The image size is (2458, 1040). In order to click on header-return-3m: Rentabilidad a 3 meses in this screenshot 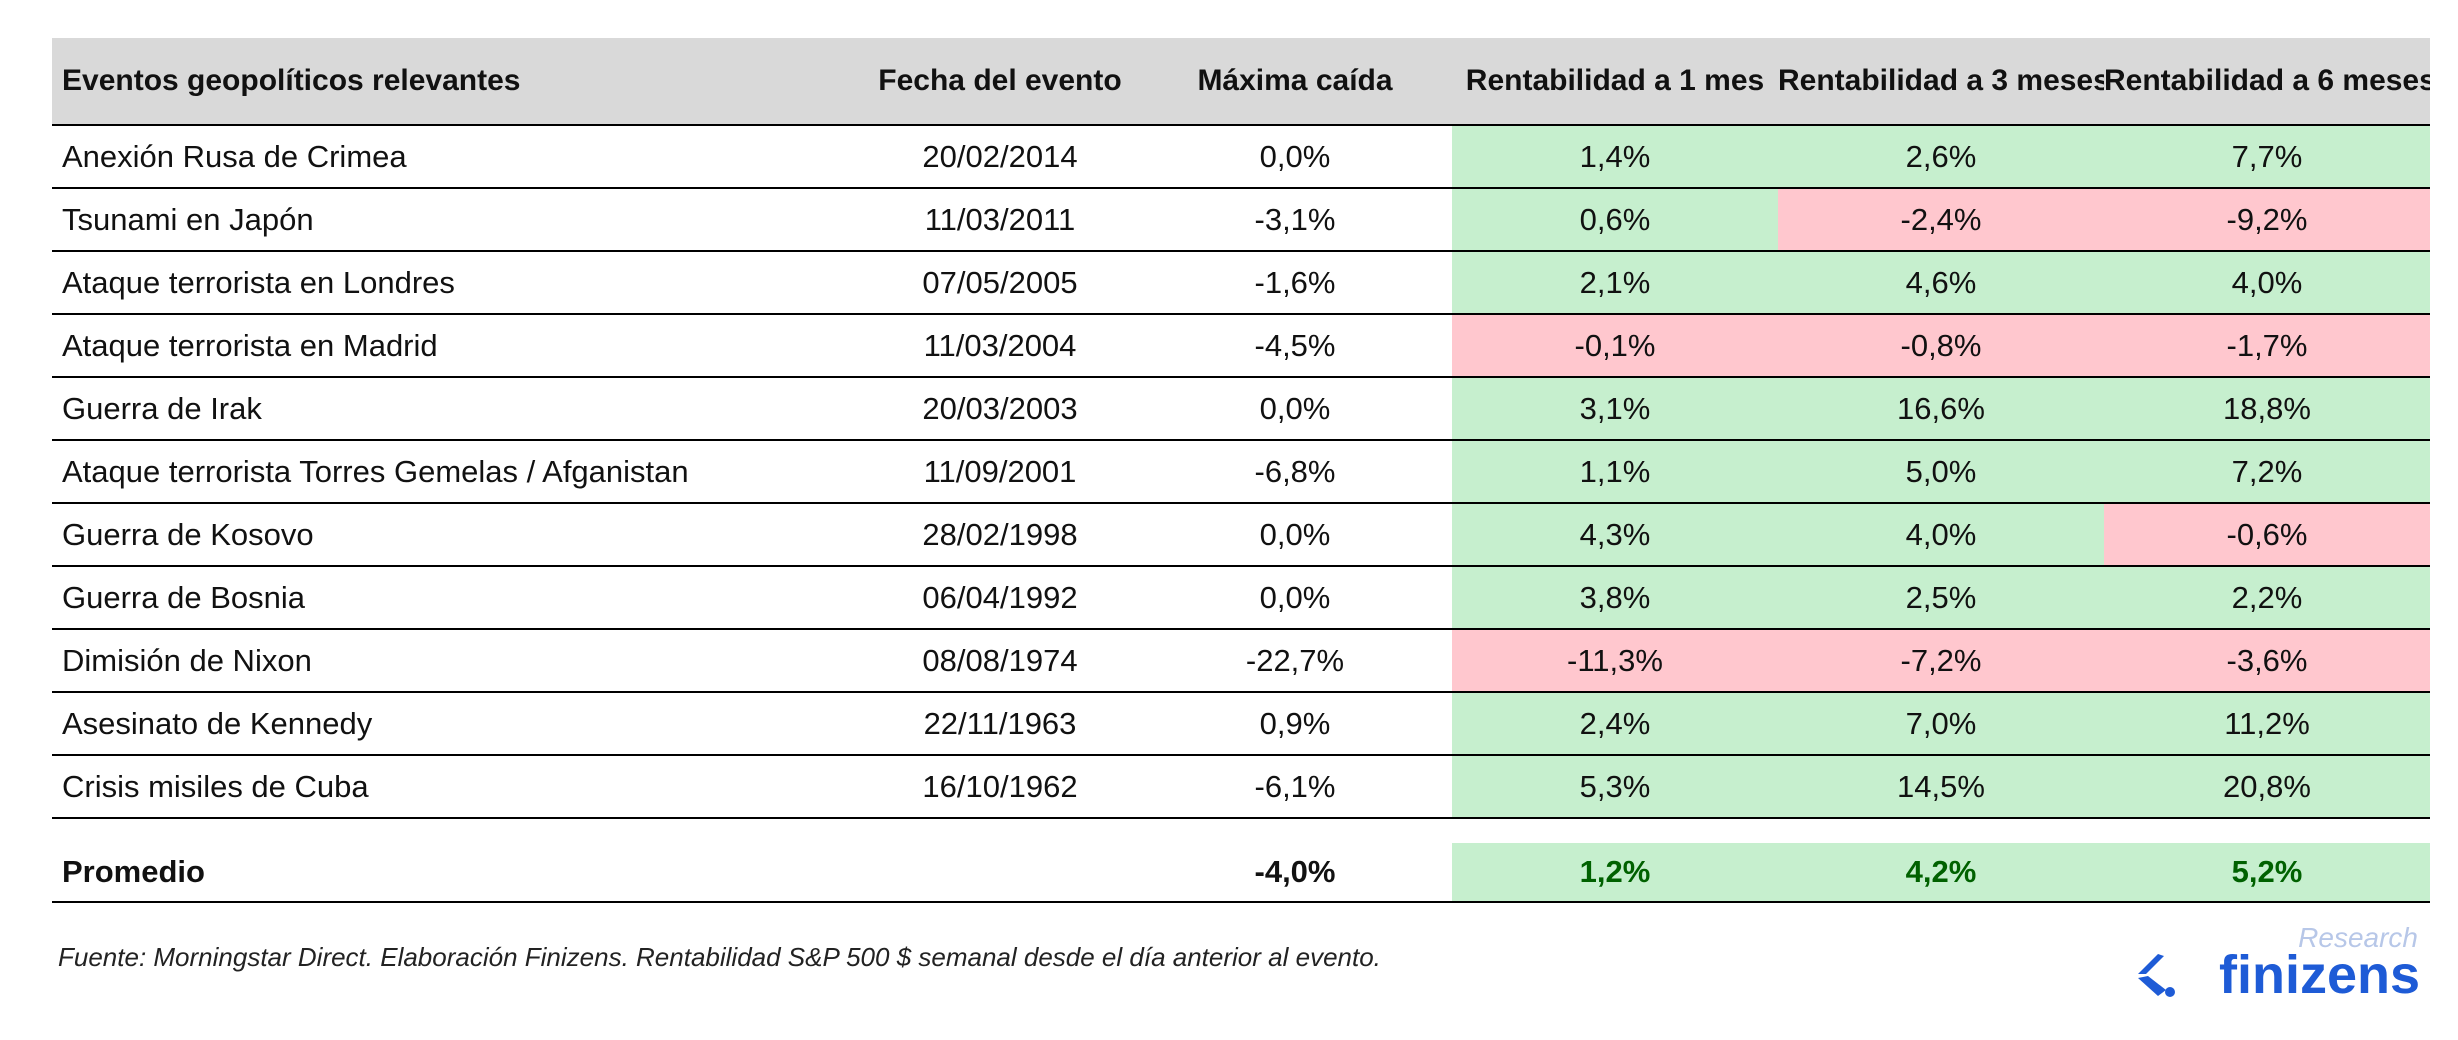, I will do `click(1941, 82)`.